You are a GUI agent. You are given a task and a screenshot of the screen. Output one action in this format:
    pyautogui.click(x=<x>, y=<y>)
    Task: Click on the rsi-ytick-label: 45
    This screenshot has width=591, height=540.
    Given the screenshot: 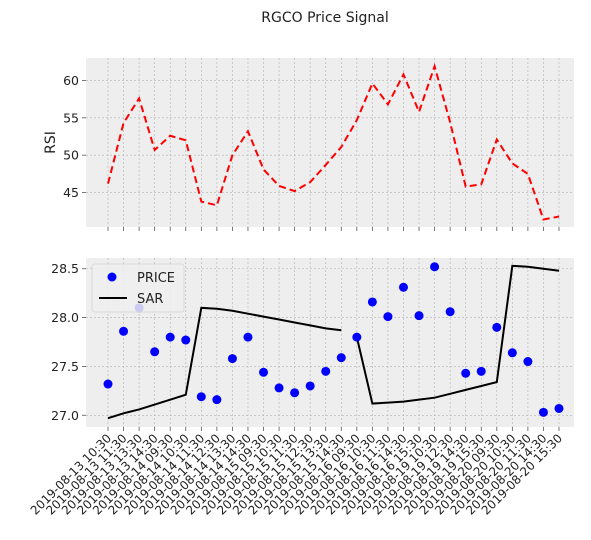 What is the action you would take?
    pyautogui.click(x=71, y=192)
    